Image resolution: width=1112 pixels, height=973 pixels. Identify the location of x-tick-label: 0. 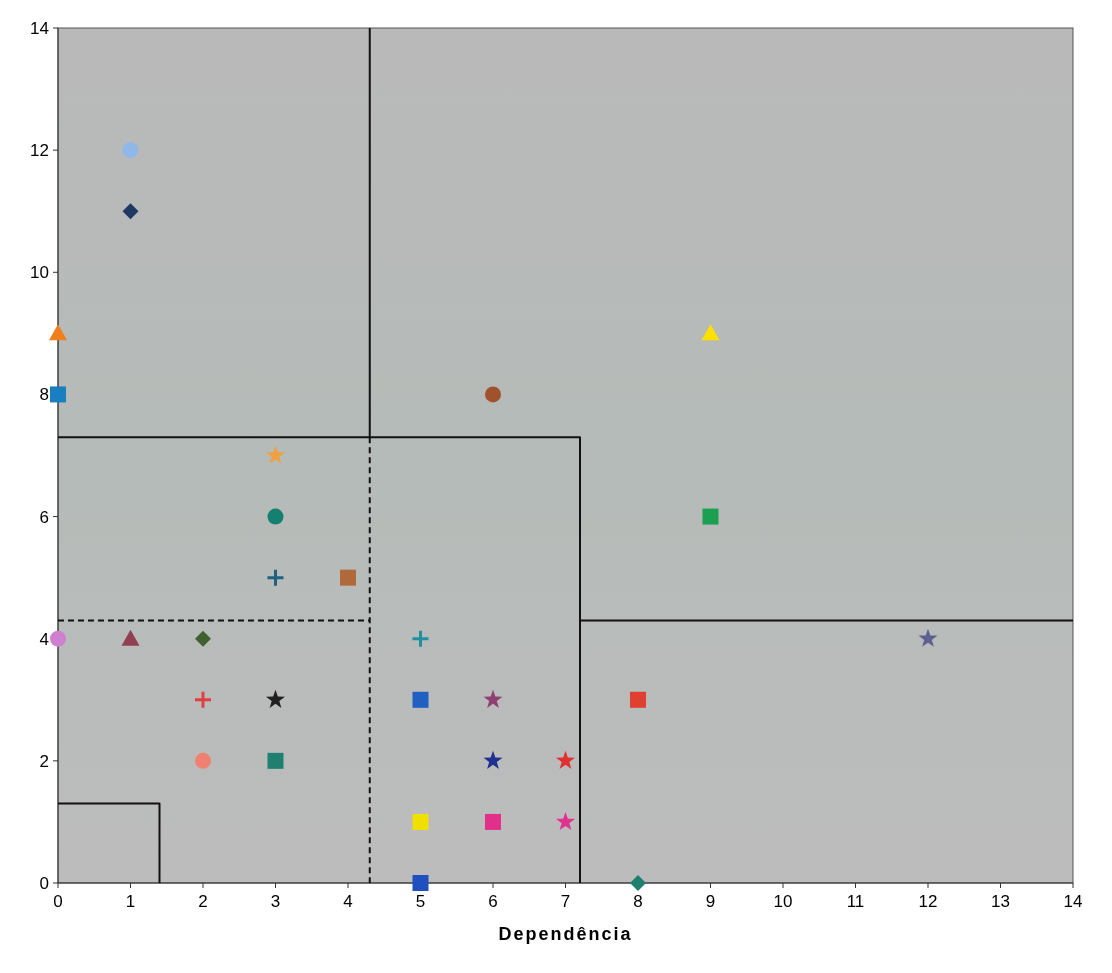
(58, 901).